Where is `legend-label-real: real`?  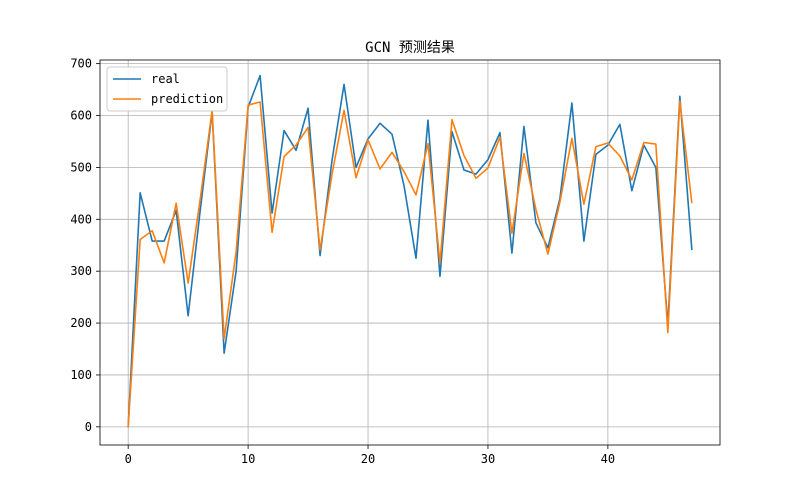
legend-label-real: real is located at coordinates (165, 79).